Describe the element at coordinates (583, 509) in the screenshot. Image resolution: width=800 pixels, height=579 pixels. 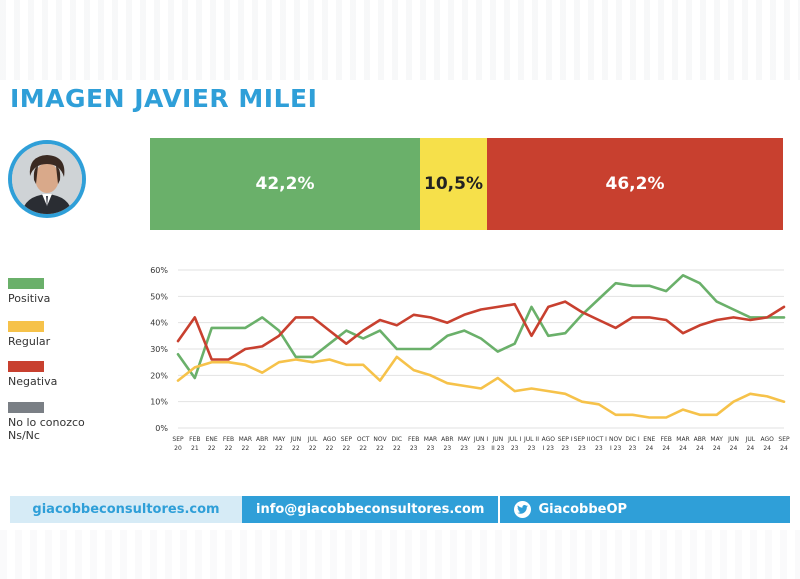
I see `footer-twitter-handle: GiacobbeOP` at that location.